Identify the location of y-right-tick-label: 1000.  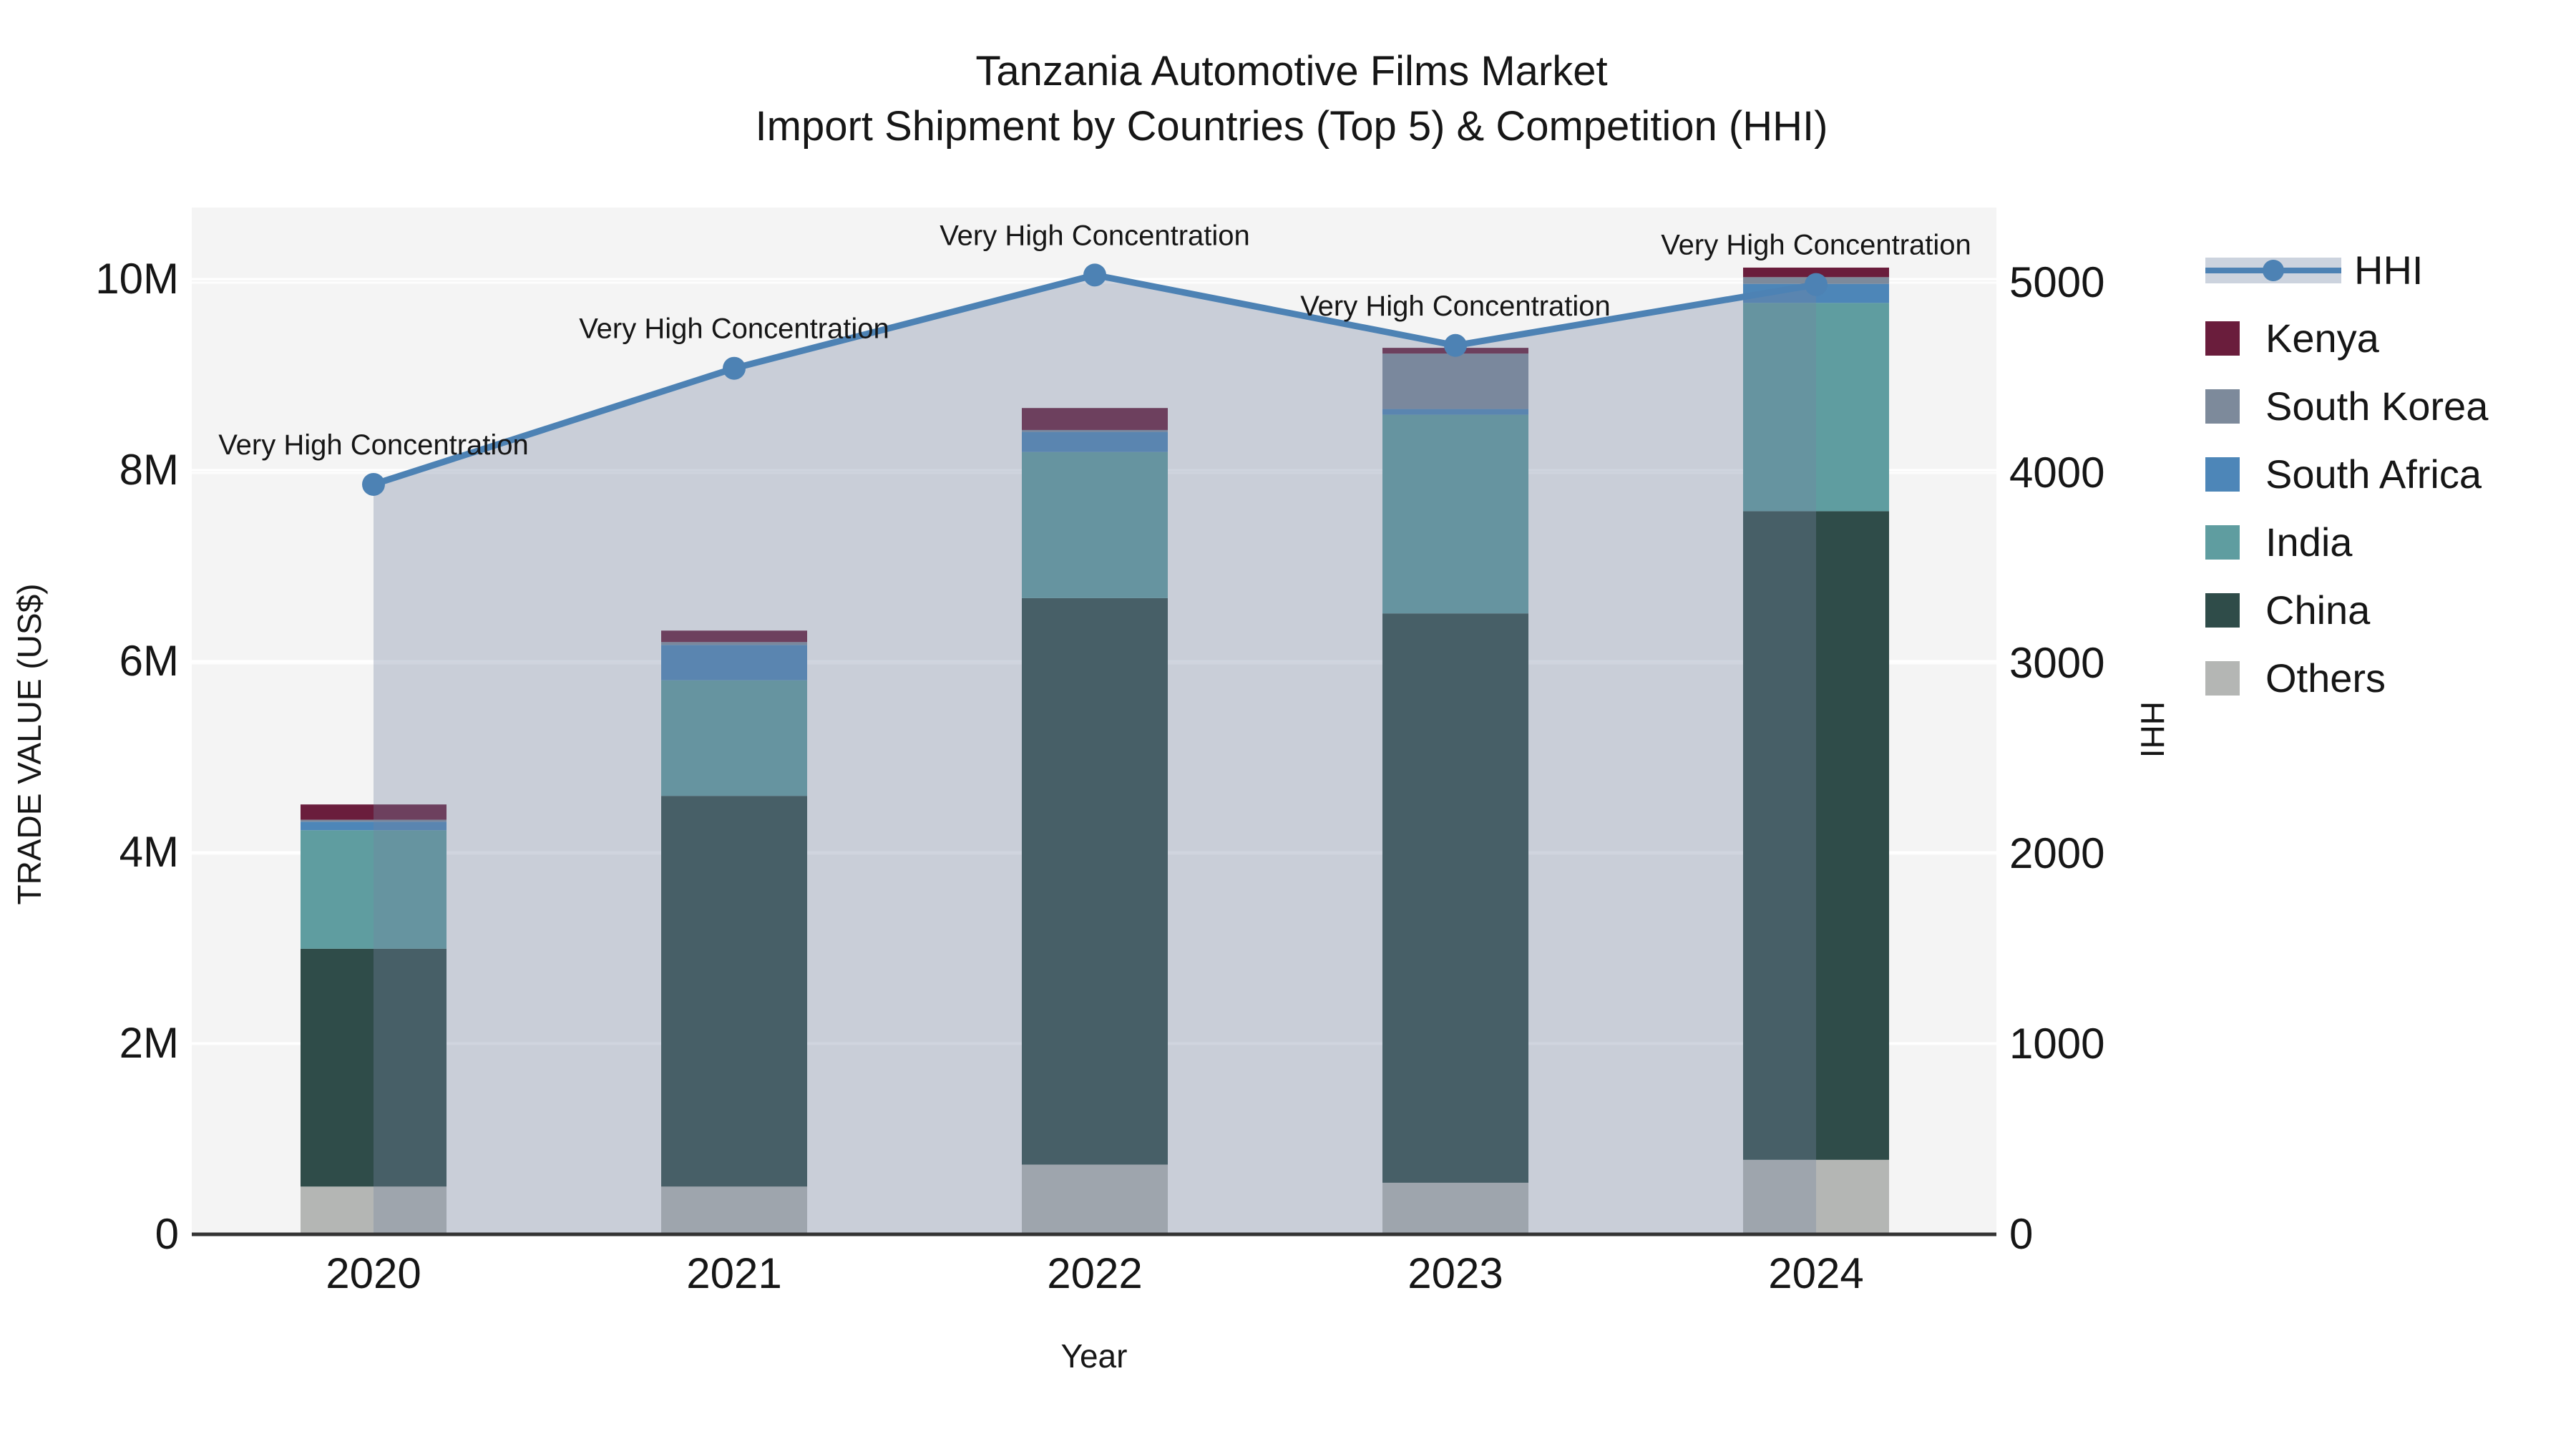
(2056, 1044).